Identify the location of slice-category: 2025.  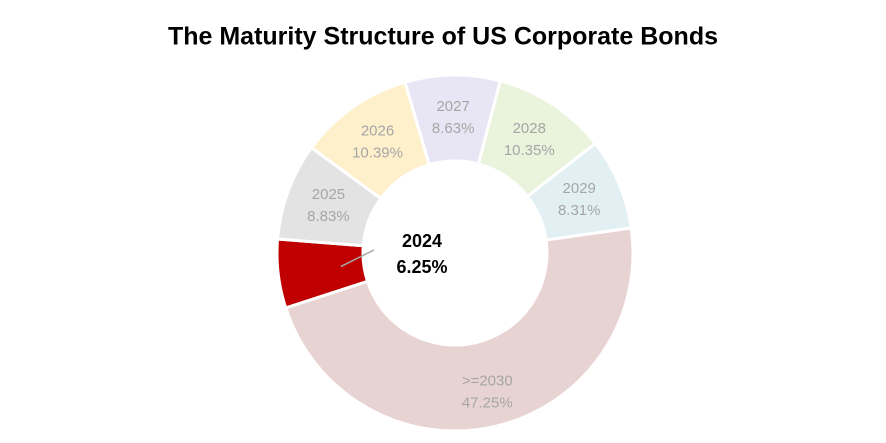
(328, 194).